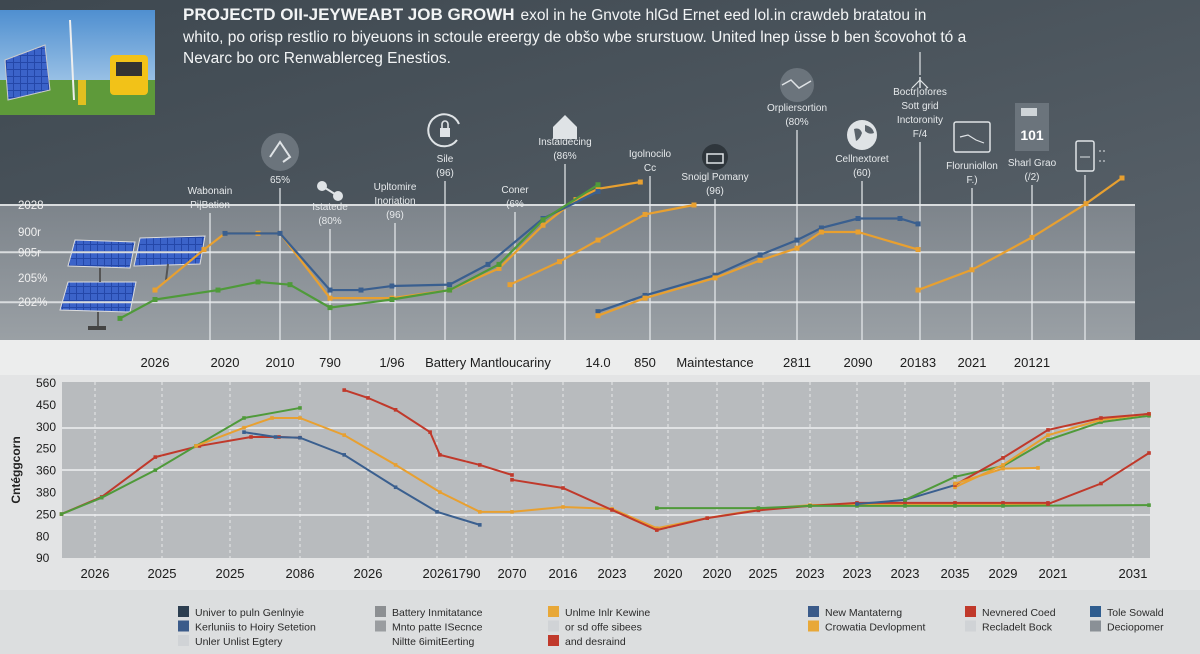 This screenshot has width=1200, height=654. What do you see at coordinates (645, 362) in the screenshot?
I see `x-tick-label: 850` at bounding box center [645, 362].